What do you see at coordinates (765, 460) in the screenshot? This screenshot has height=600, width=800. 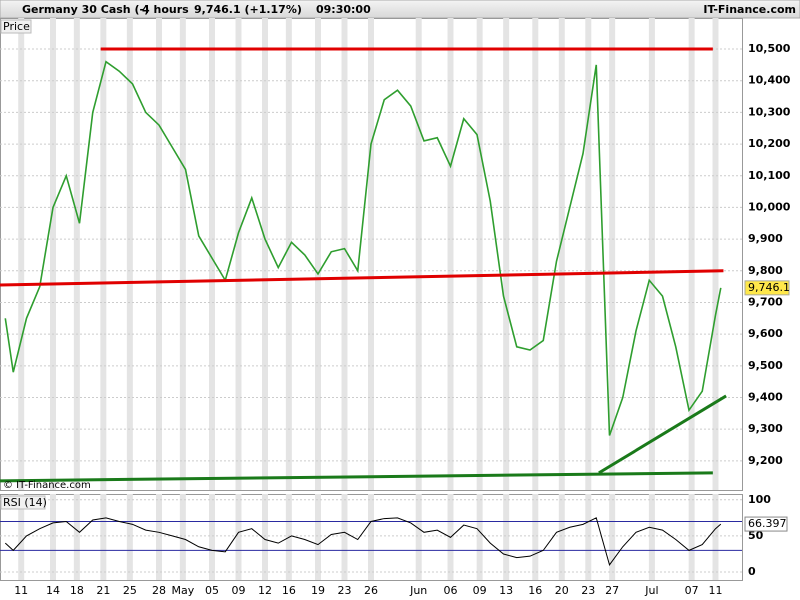 I see `y-tick-label: 9,200` at bounding box center [765, 460].